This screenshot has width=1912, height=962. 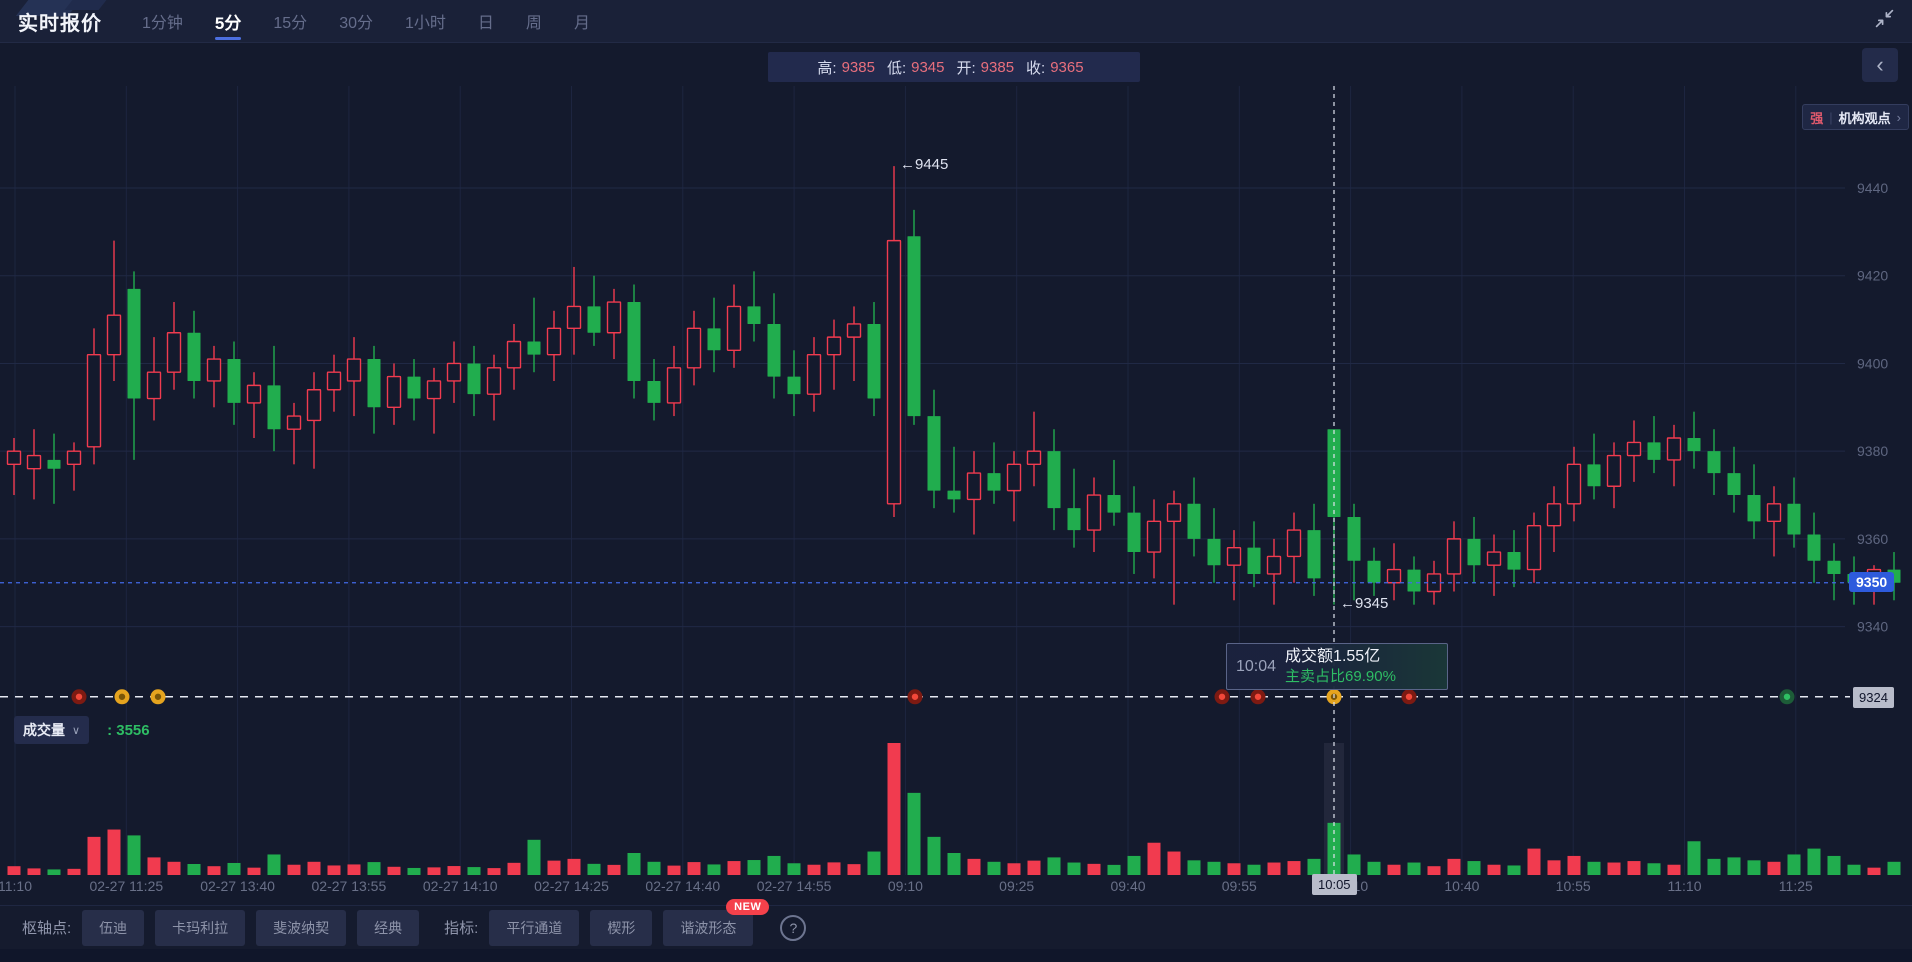 What do you see at coordinates (301, 927) in the screenshot?
I see `tool-button-斐波纳契: 斐波纳契` at bounding box center [301, 927].